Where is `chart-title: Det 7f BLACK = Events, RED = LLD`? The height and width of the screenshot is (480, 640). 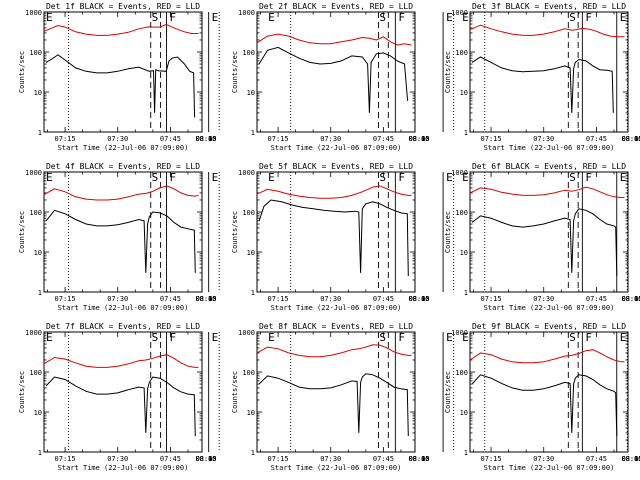 chart-title: Det 7f BLACK = Events, RED = LLD is located at coordinates (123, 326).